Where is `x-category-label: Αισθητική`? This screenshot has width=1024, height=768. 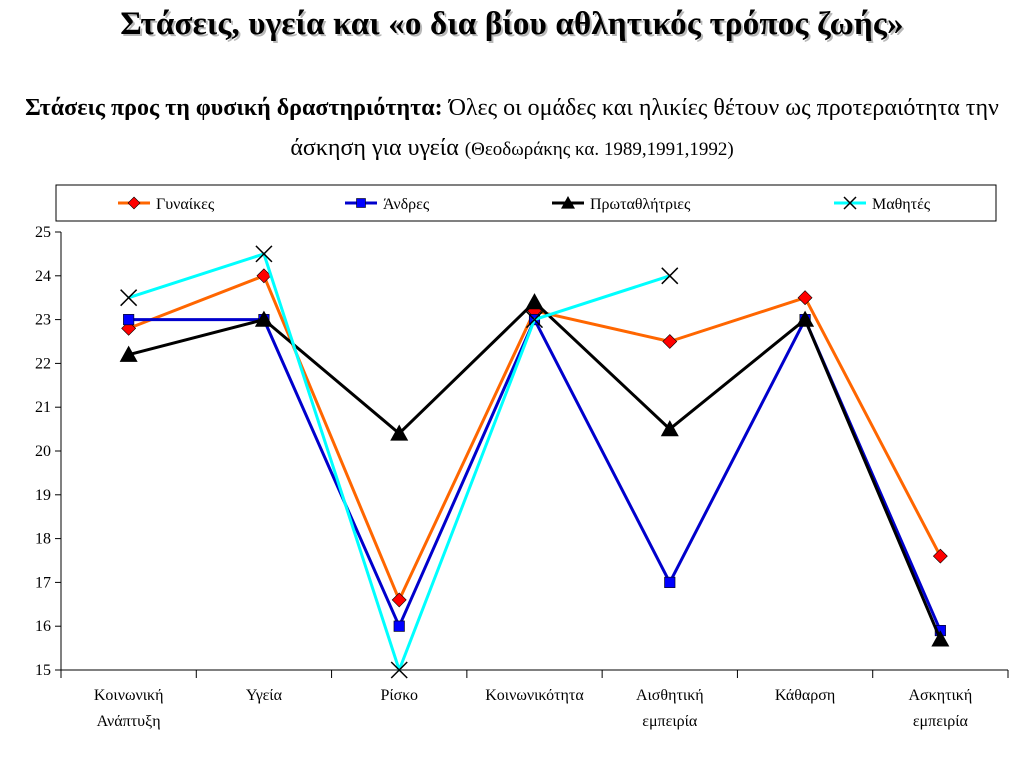
x-category-label: Αισθητική is located at coordinates (670, 695).